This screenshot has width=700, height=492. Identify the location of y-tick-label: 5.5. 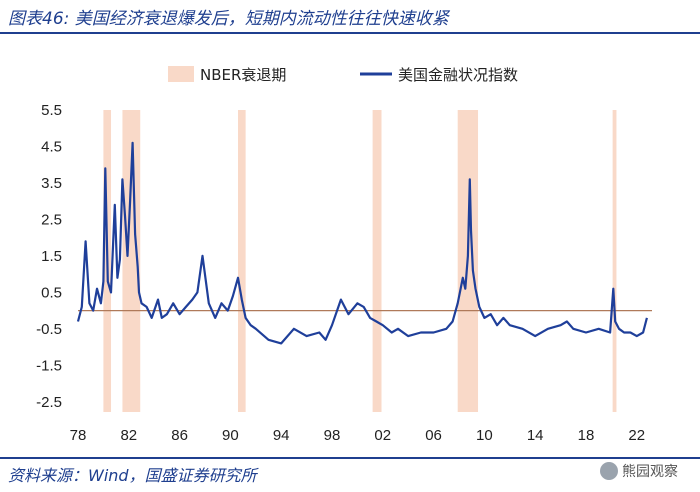
(51, 110).